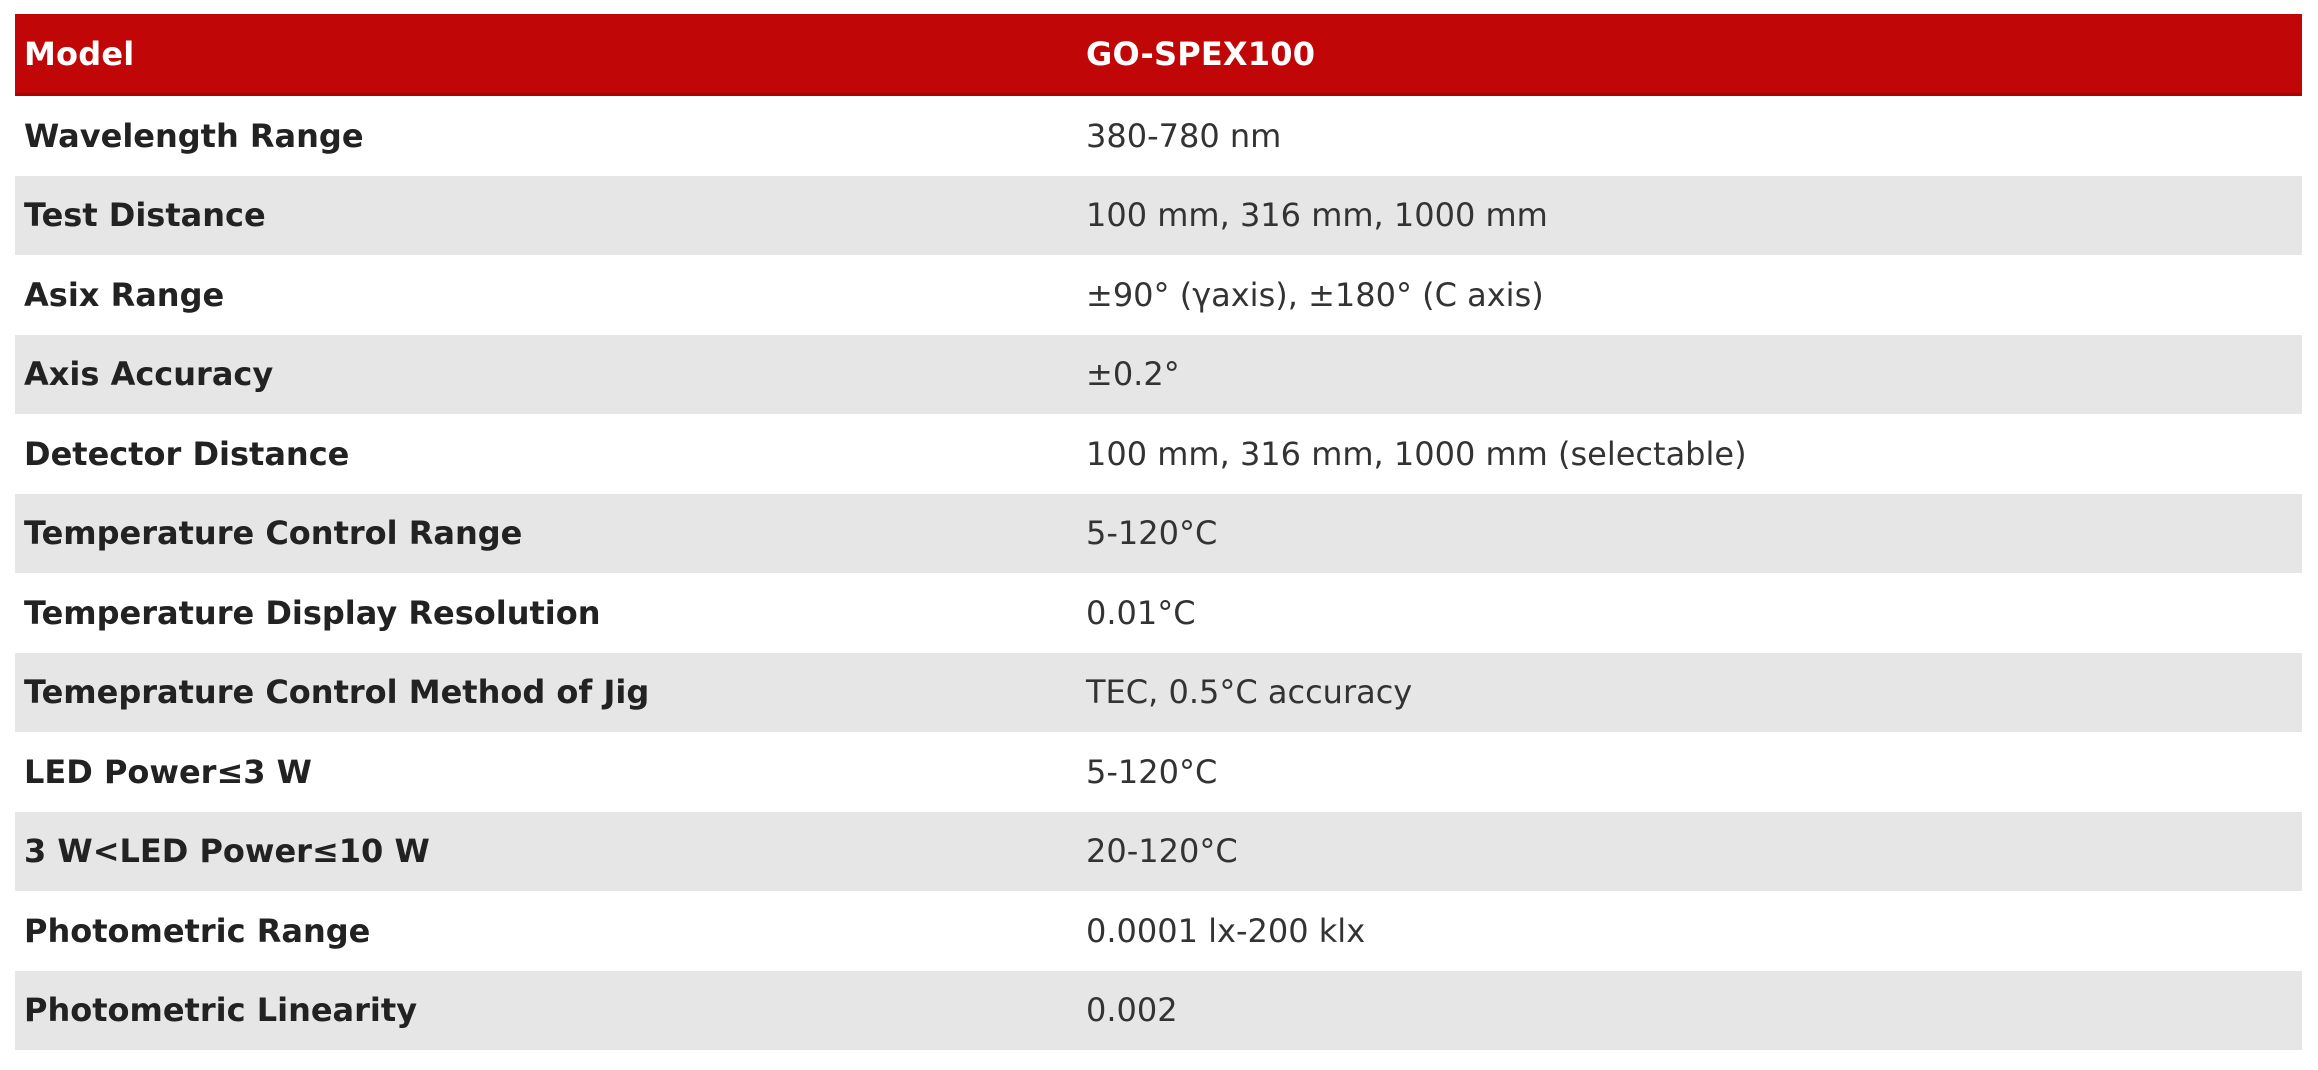 This screenshot has width=2318, height=1070. What do you see at coordinates (312, 612) in the screenshot?
I see `spec-label: Temperature Display Resolution` at bounding box center [312, 612].